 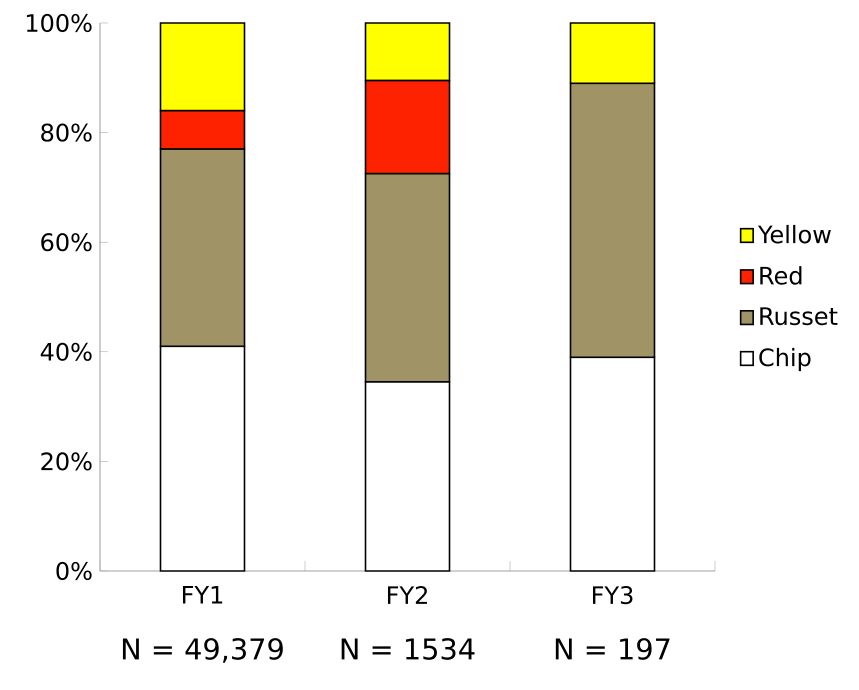 I want to click on legend-label: Chip, so click(x=785, y=360).